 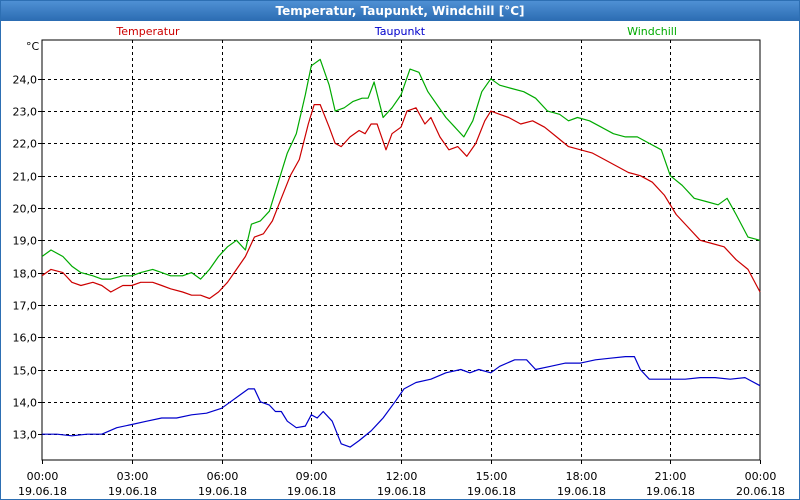 I want to click on y-tick-label: 14,0, so click(x=25, y=403).